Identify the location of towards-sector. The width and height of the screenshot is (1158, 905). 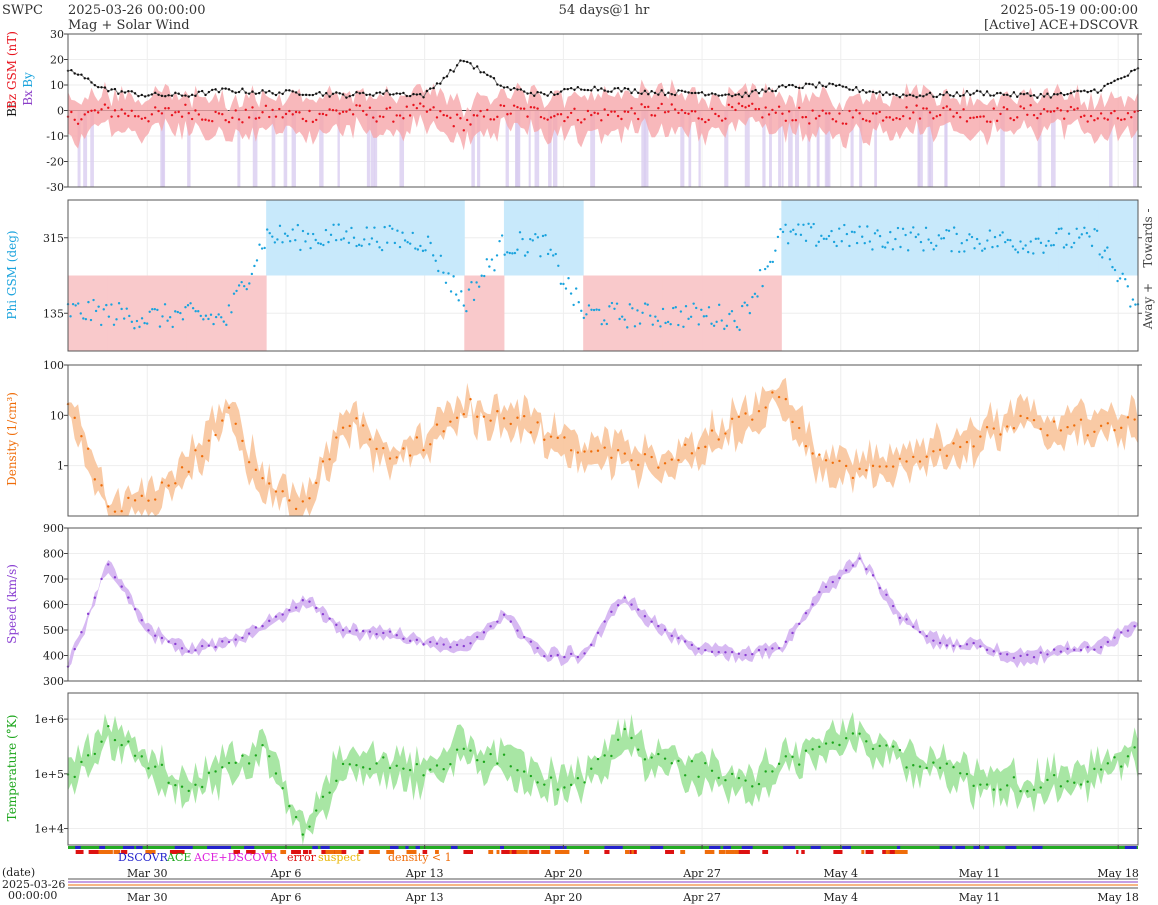
(880, 238).